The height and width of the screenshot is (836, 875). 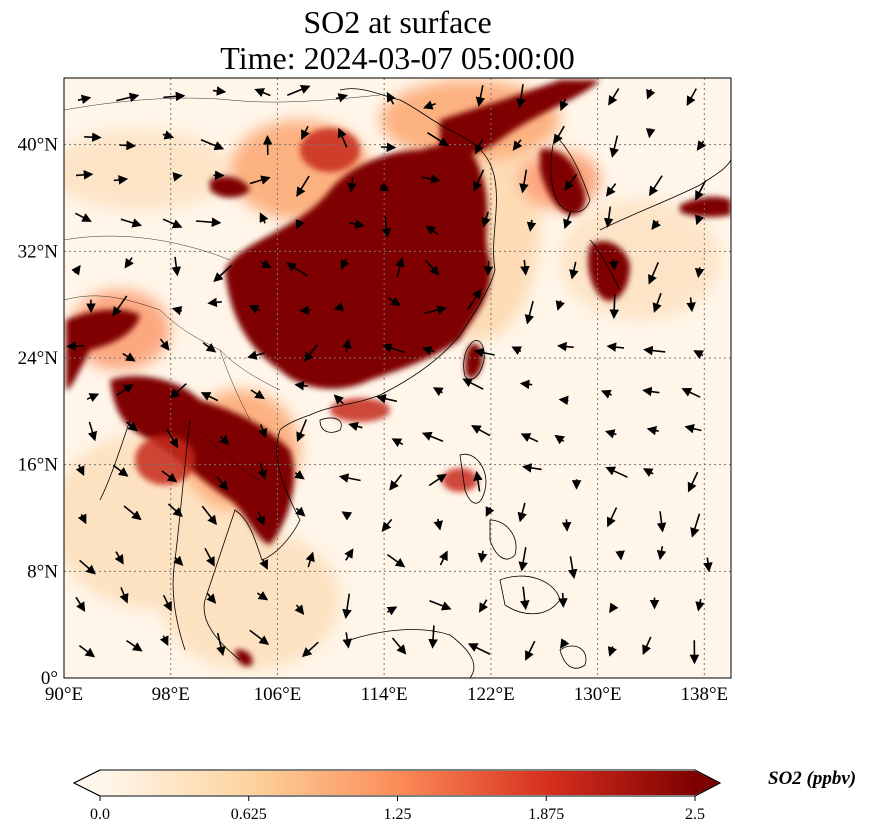 What do you see at coordinates (49, 678) in the screenshot?
I see `lat-tick-label: 0°` at bounding box center [49, 678].